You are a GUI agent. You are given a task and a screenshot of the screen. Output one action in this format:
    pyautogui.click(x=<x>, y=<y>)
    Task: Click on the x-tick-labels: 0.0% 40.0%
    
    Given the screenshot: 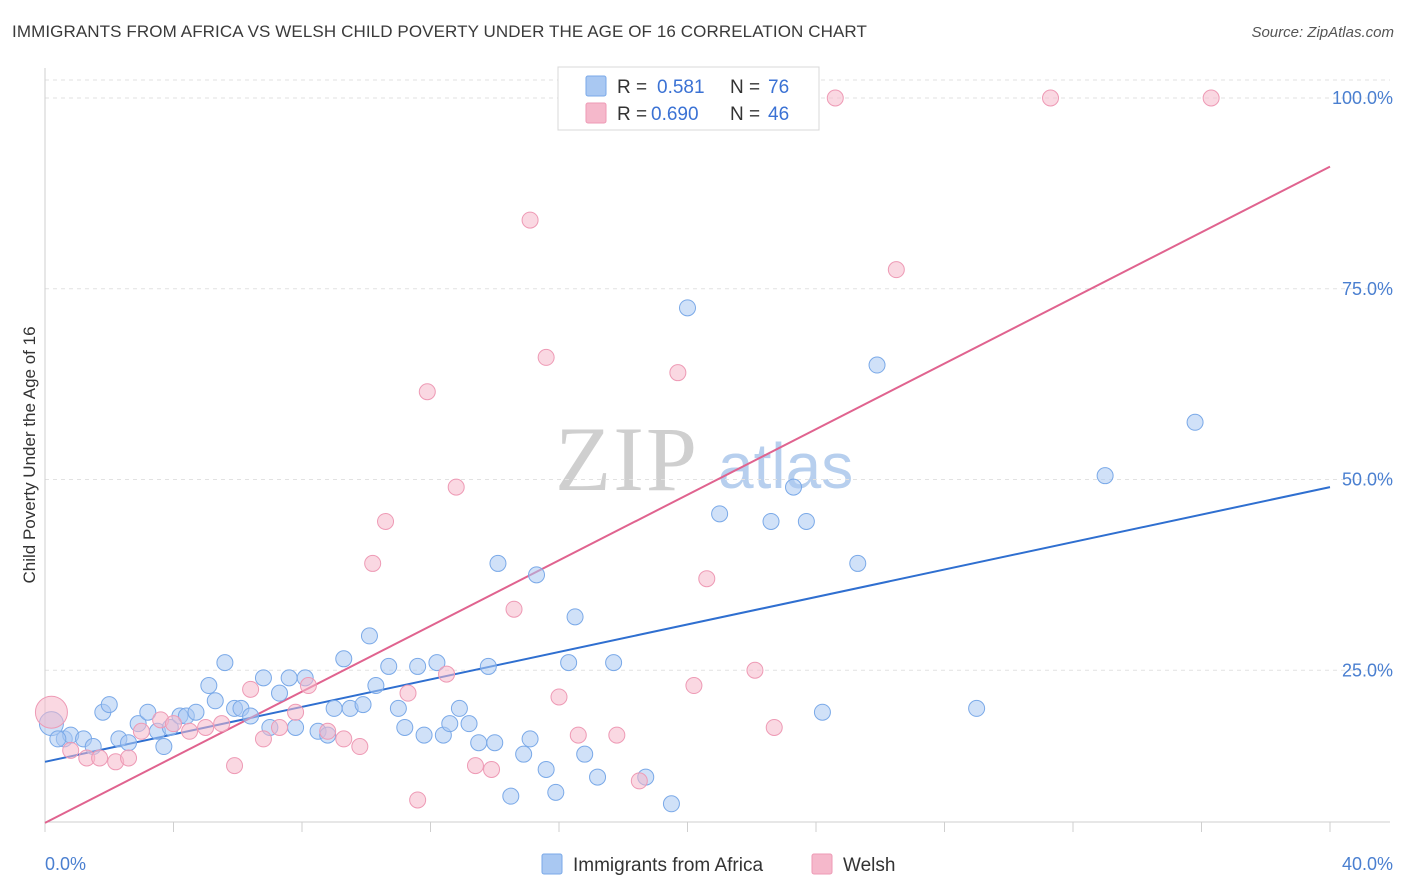 What is the action you would take?
    pyautogui.click(x=719, y=864)
    